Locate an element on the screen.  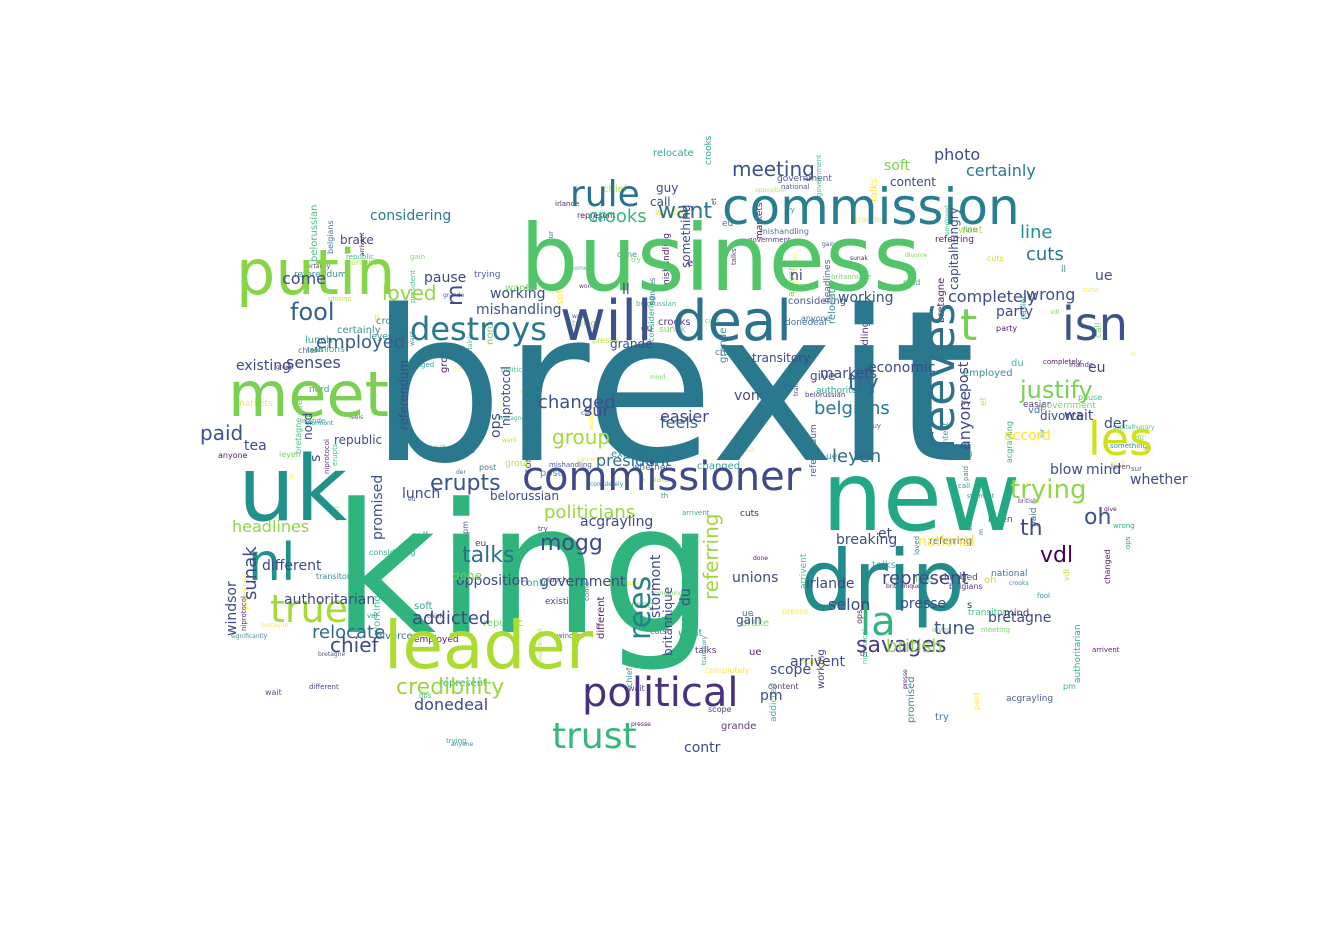
cloud-word: ll is located at coordinates (377, 319).